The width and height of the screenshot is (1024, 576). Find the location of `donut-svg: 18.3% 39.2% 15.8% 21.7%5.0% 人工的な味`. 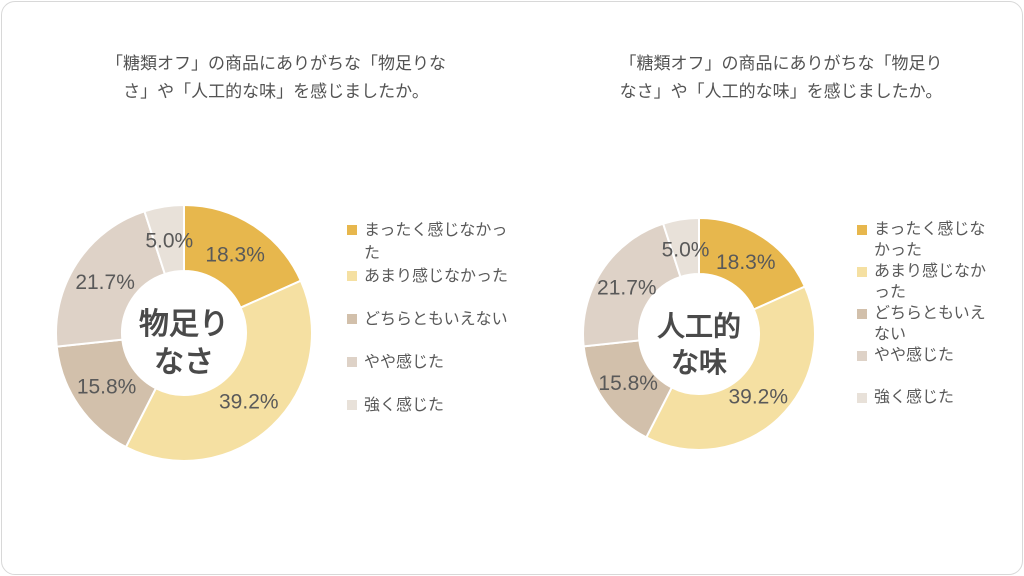

donut-svg: 18.3% 39.2% 15.8% 21.7%5.0% 人工的な味 is located at coordinates (699, 333).